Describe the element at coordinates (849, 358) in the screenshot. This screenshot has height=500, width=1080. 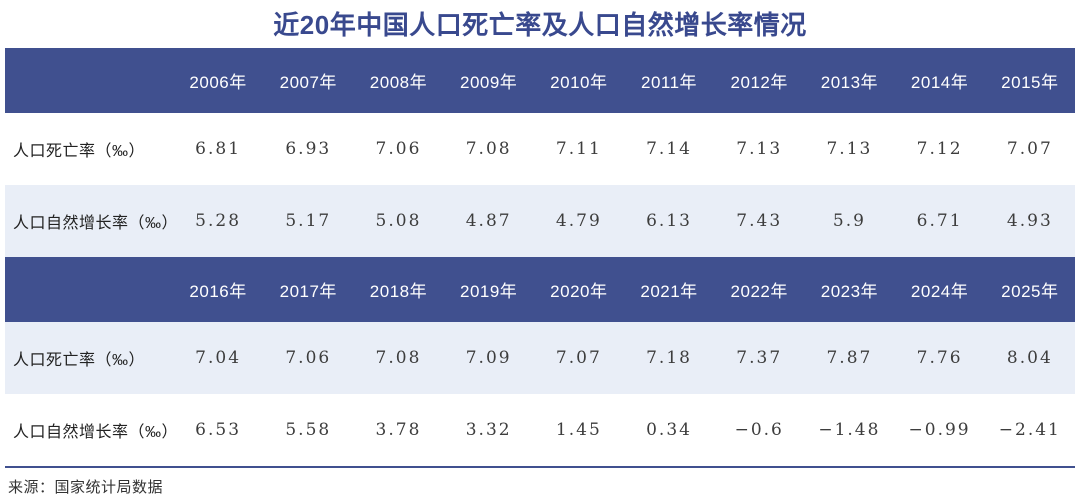
I see `value-cell: 7.87` at that location.